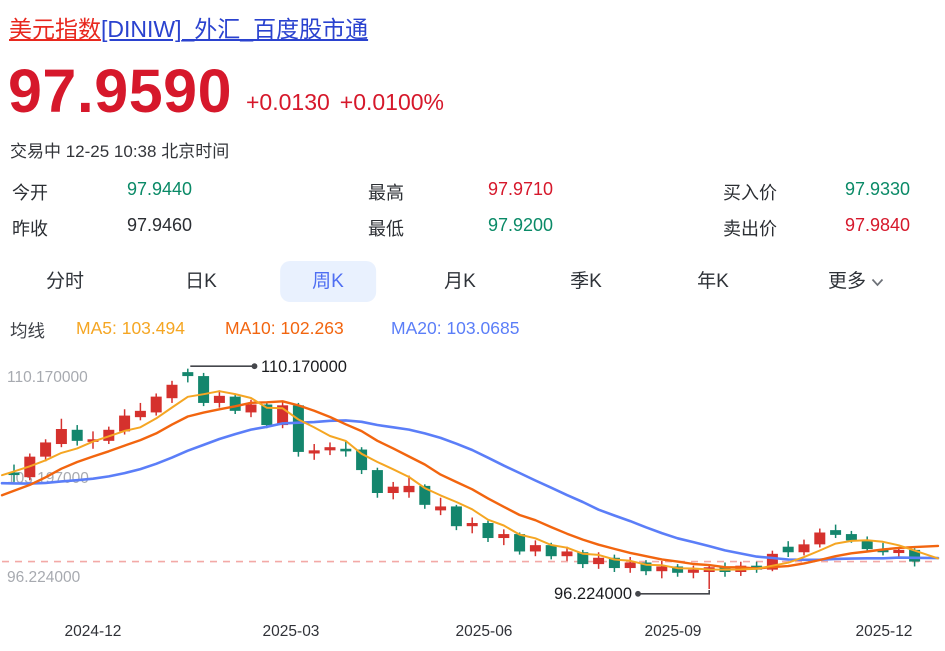  I want to click on svg-text: 2025-12, so click(884, 631).